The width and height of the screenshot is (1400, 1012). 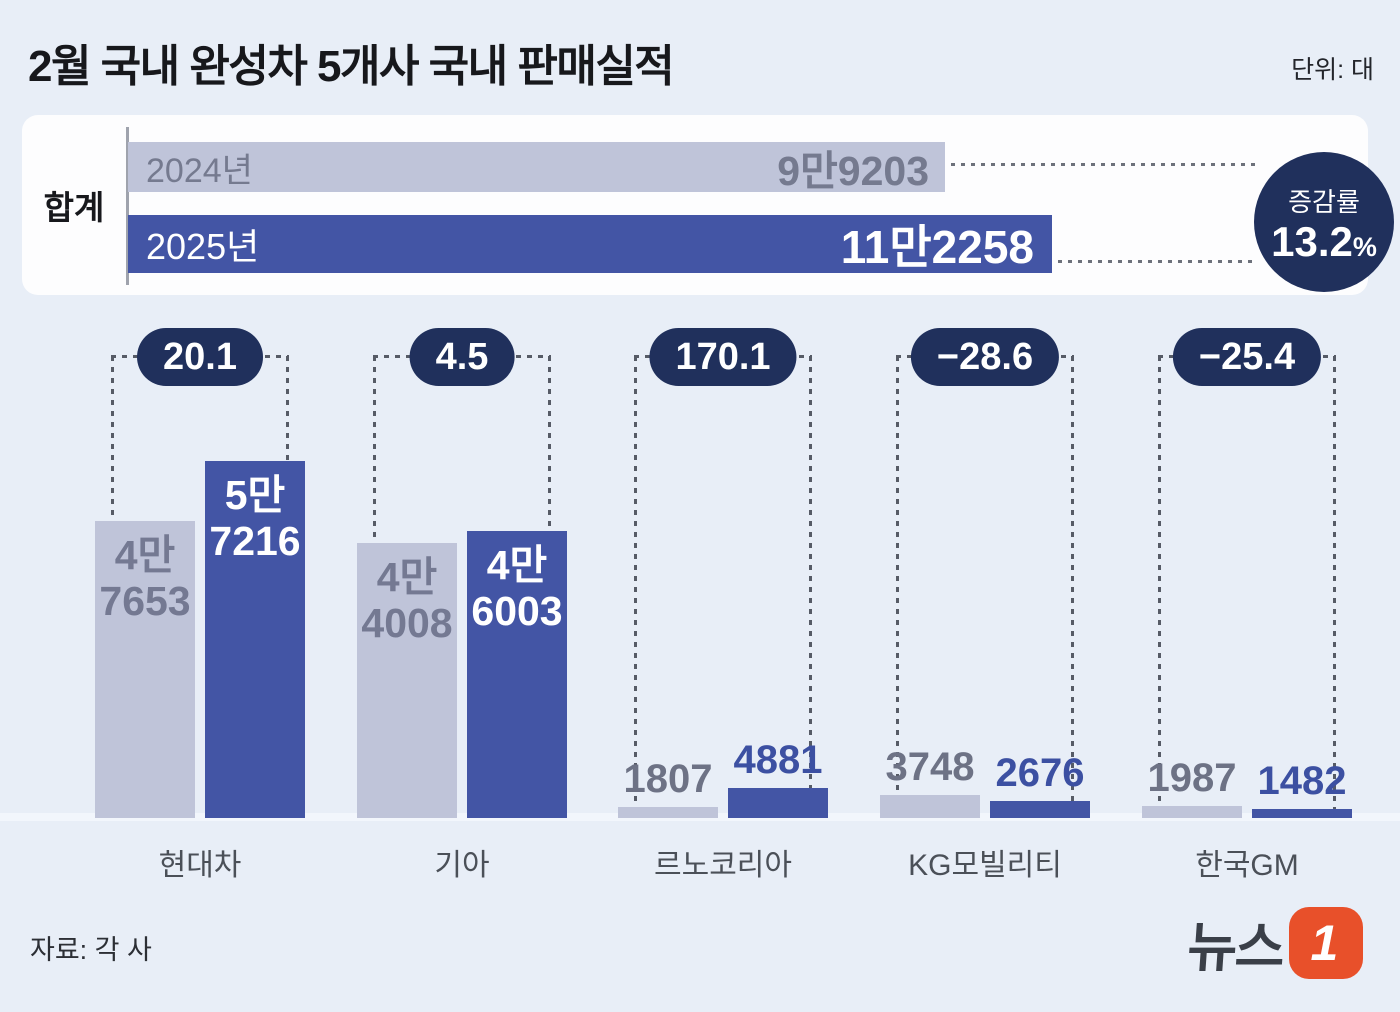 What do you see at coordinates (145, 600) in the screenshot?
I see `value-line: 7653` at bounding box center [145, 600].